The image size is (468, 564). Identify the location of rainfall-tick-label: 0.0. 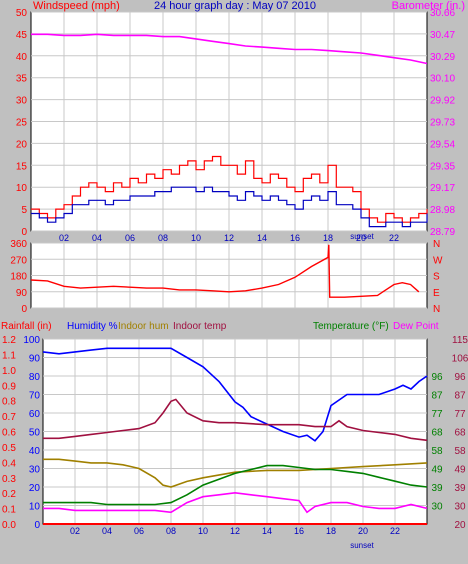
(9, 525).